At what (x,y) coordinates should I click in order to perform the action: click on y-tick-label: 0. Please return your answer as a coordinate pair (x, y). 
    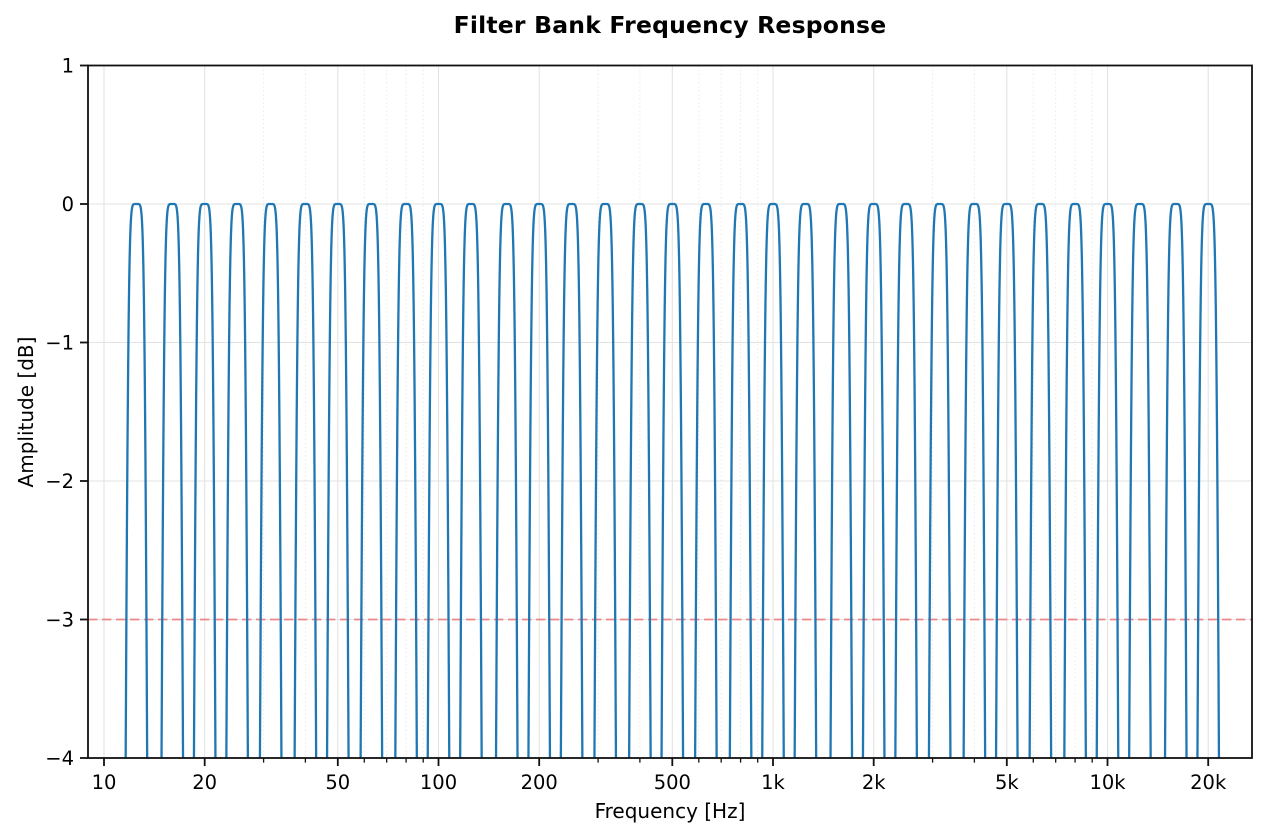
    Looking at the image, I should click on (68, 204).